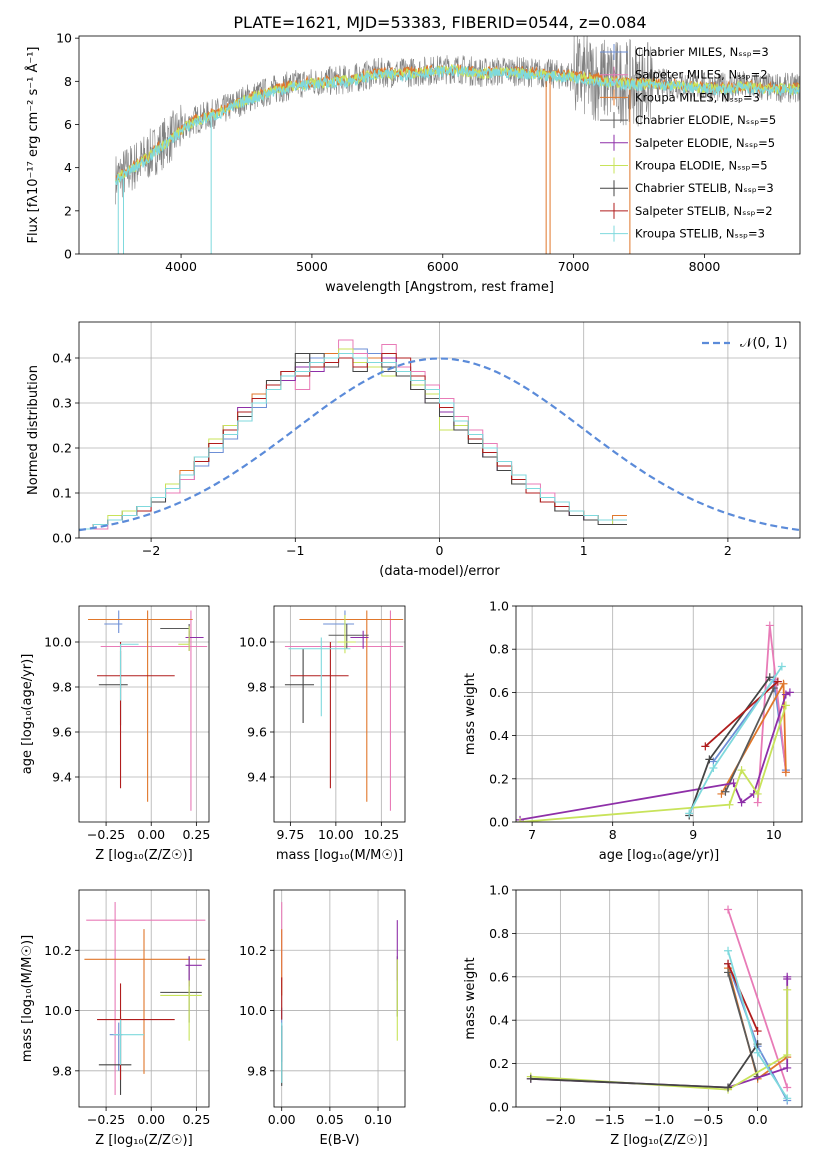 The height and width of the screenshot is (1170, 819). Describe the element at coordinates (457, 125) in the screenshot. I see `model-spectrum-line` at that location.